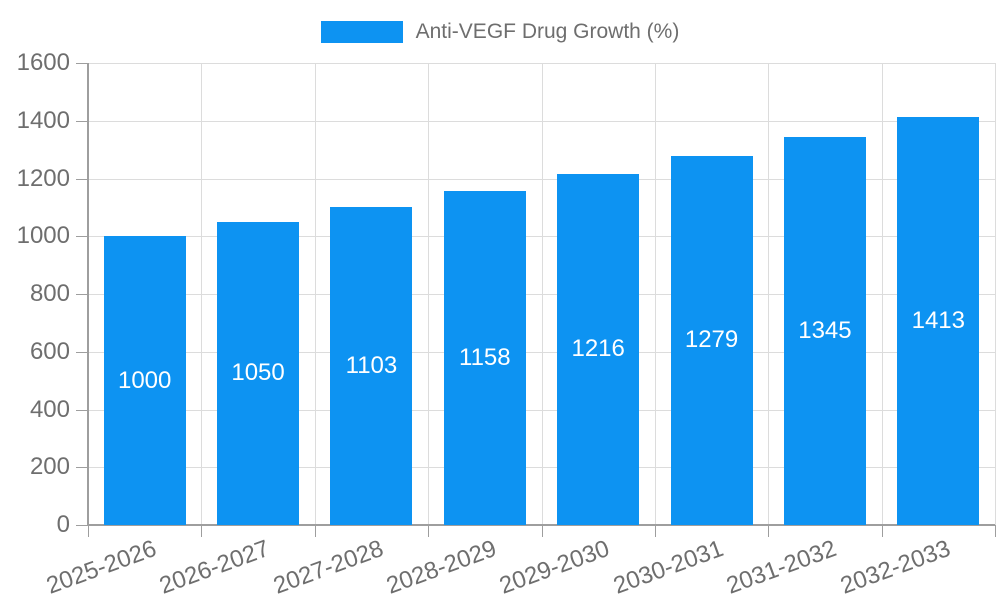  What do you see at coordinates (441, 567) in the screenshot?
I see `x-tick-label: 2028-2029` at bounding box center [441, 567].